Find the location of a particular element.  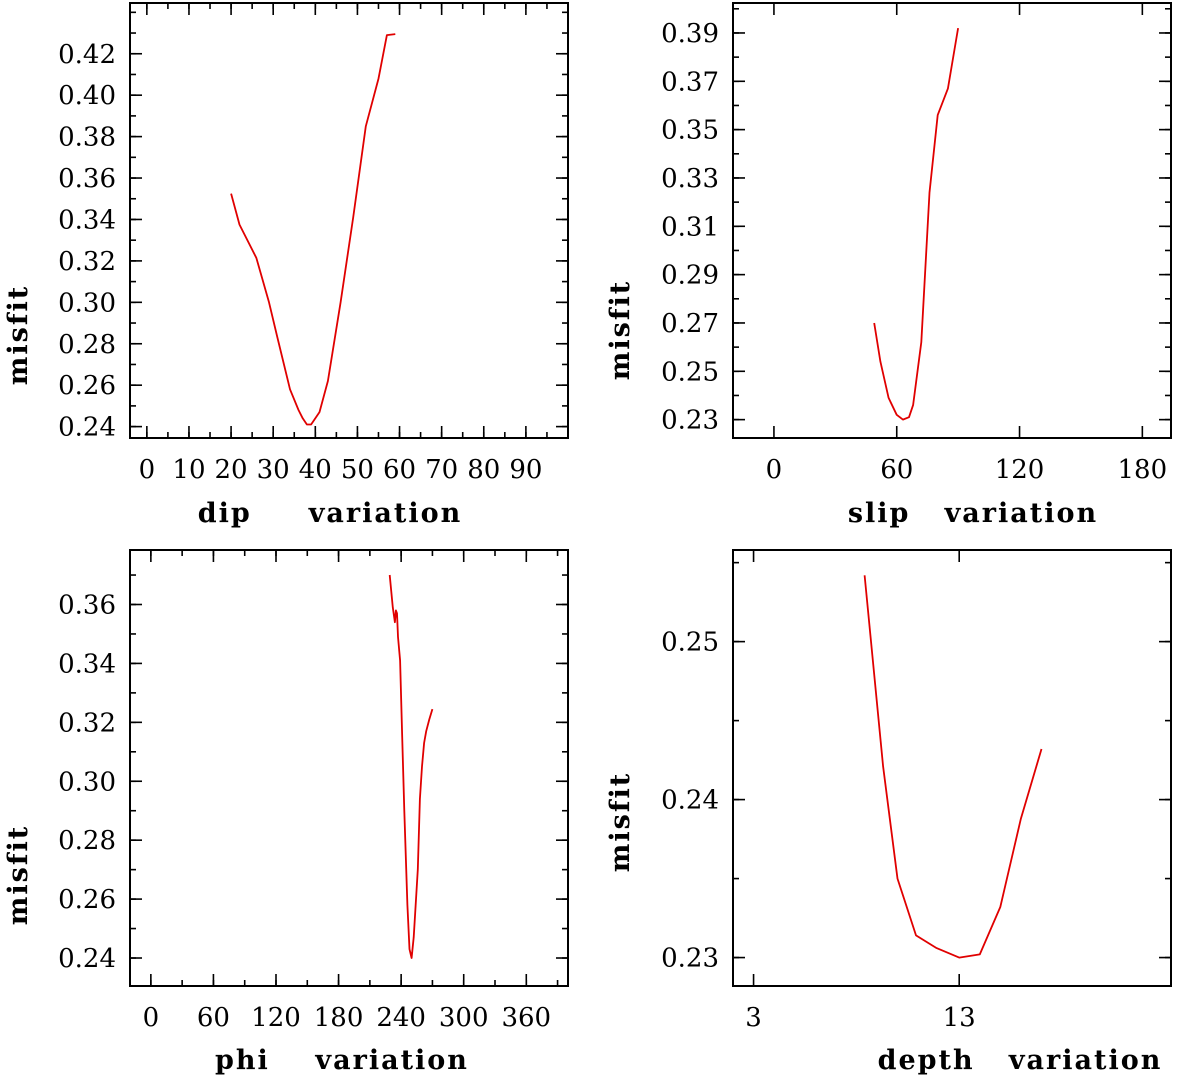

y-tick-label: 0.42 is located at coordinates (87, 55).